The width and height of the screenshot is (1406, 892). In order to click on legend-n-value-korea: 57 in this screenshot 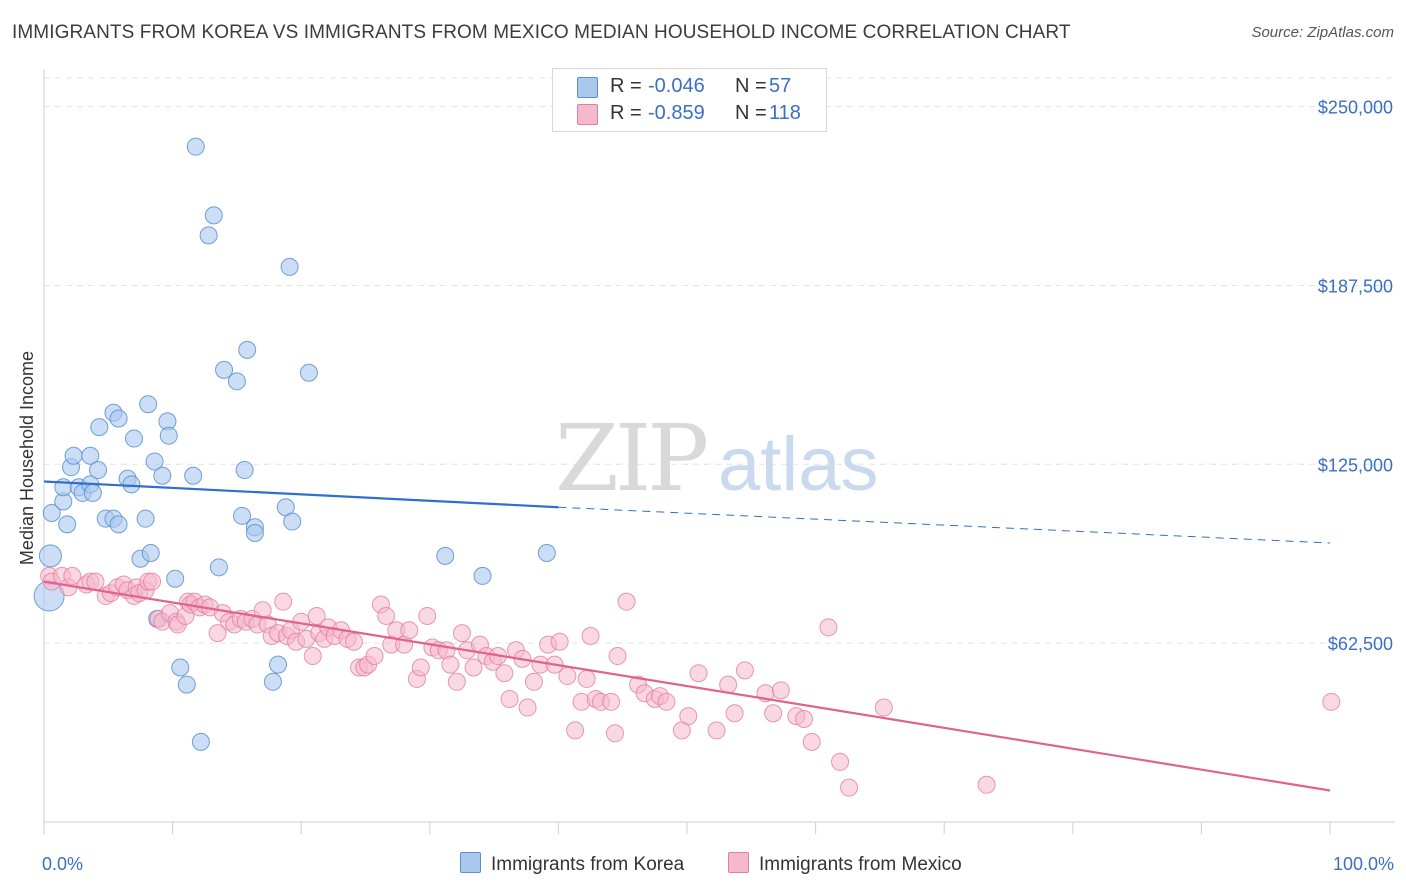, I will do `click(780, 86)`.